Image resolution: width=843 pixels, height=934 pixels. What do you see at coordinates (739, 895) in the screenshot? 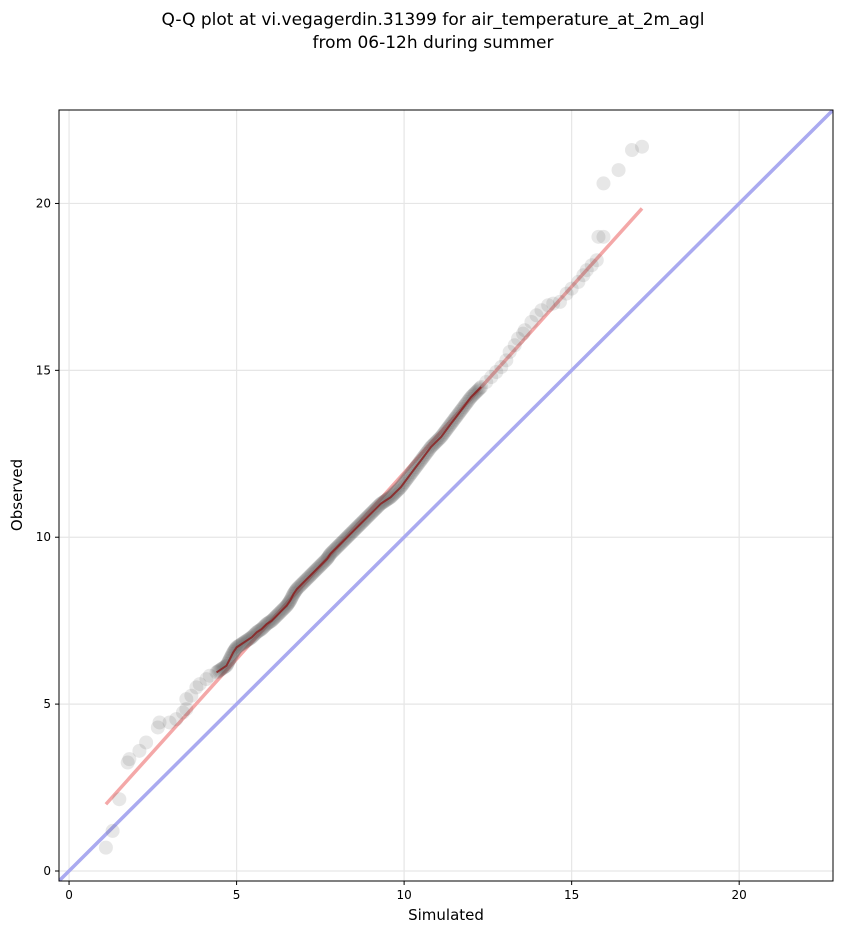
I see `x-tick-label: 20` at bounding box center [739, 895].